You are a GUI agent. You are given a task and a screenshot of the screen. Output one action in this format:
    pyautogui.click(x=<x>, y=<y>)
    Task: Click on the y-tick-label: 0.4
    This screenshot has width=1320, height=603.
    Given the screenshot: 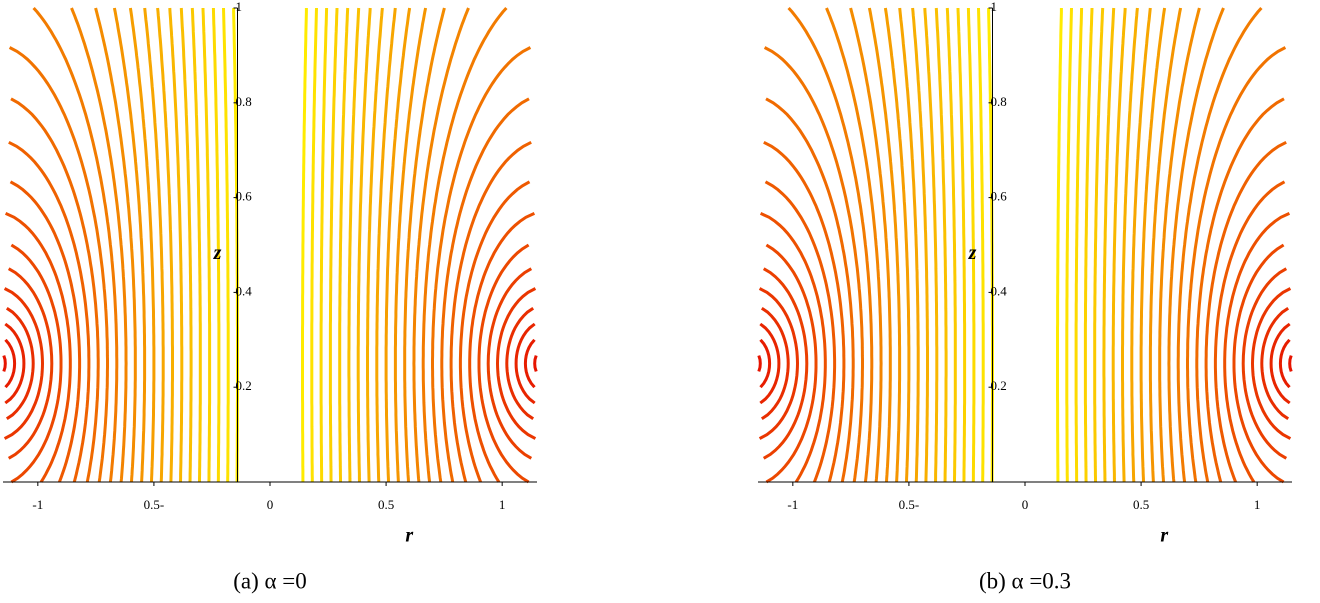 What is the action you would take?
    pyautogui.click(x=998, y=290)
    